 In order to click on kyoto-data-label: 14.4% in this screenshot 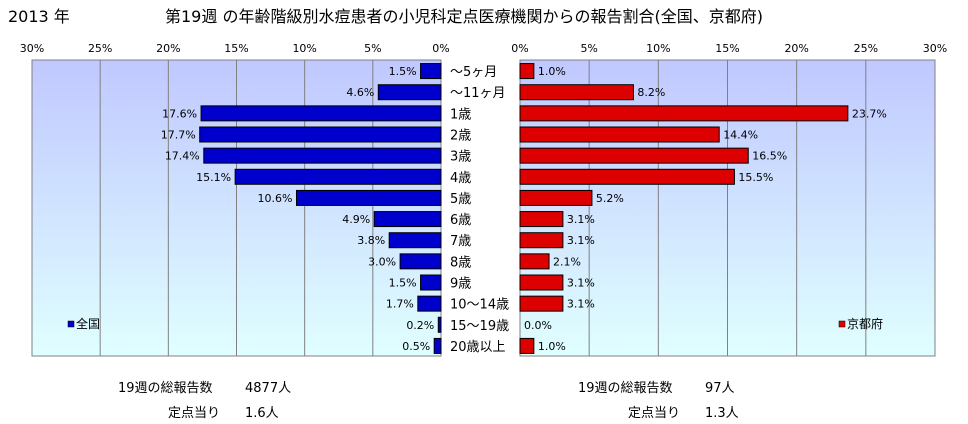, I will do `click(740, 135)`.